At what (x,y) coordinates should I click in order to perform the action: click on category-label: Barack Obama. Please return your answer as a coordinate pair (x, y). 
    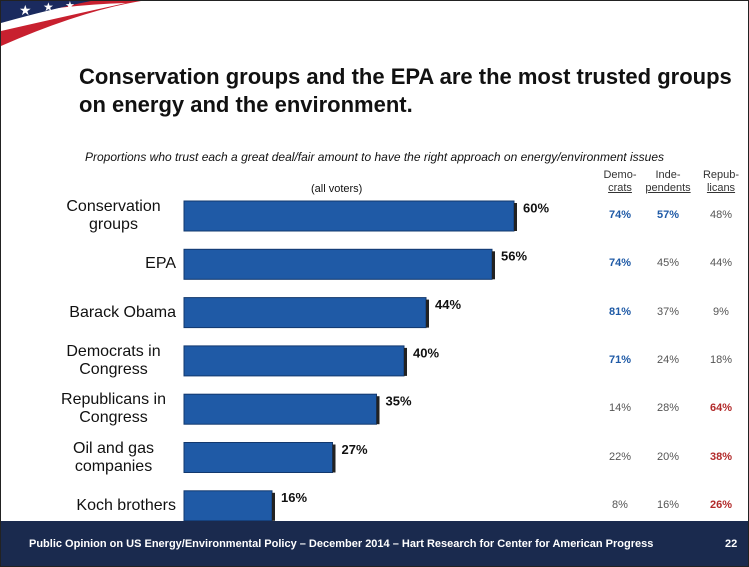
    Looking at the image, I should click on (88, 313).